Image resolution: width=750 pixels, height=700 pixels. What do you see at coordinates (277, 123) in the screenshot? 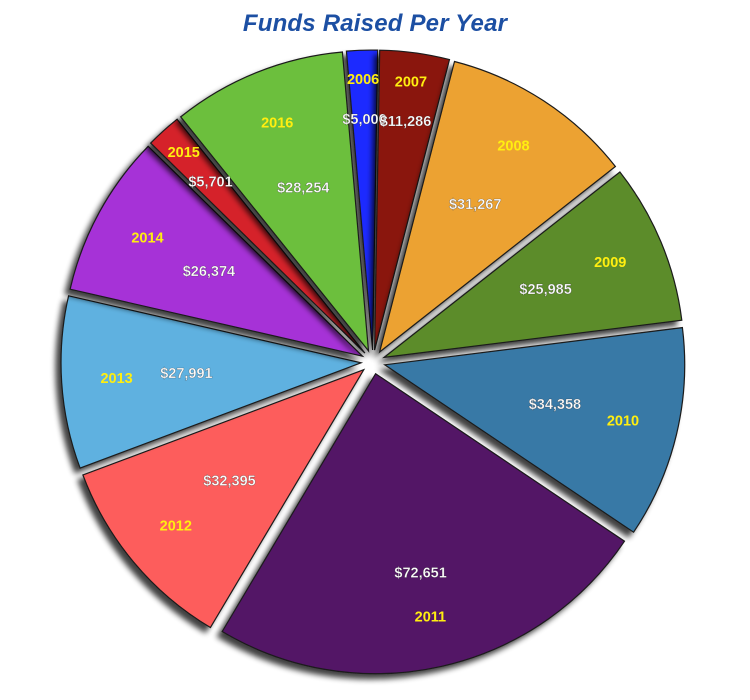
I see `year-label-2016: 2016` at bounding box center [277, 123].